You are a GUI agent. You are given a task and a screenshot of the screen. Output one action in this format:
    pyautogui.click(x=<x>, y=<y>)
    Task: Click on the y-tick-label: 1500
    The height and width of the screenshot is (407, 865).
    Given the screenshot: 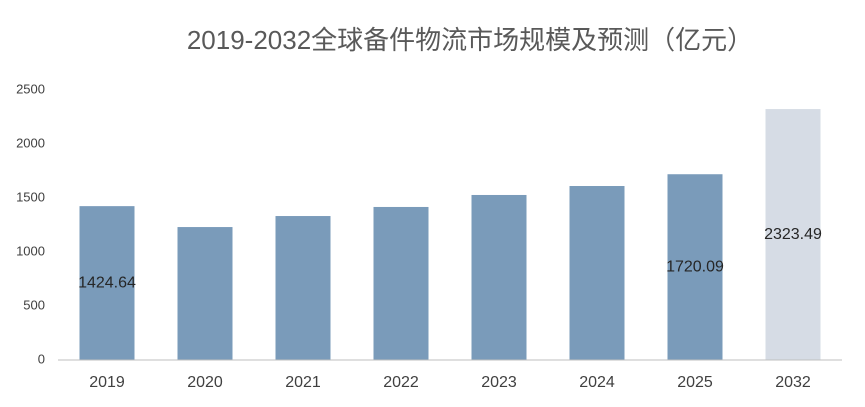 What is the action you would take?
    pyautogui.click(x=30, y=196)
    